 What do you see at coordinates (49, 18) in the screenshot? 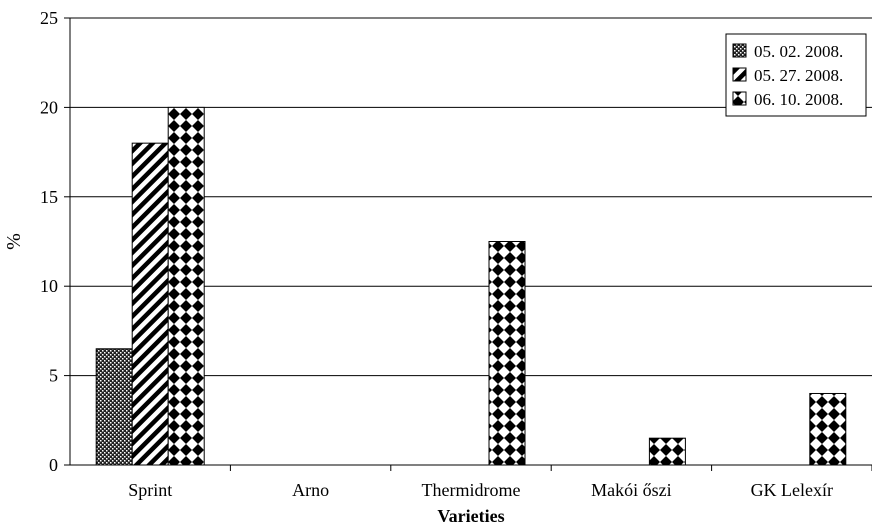
I see `y-tick-label: 25` at bounding box center [49, 18].